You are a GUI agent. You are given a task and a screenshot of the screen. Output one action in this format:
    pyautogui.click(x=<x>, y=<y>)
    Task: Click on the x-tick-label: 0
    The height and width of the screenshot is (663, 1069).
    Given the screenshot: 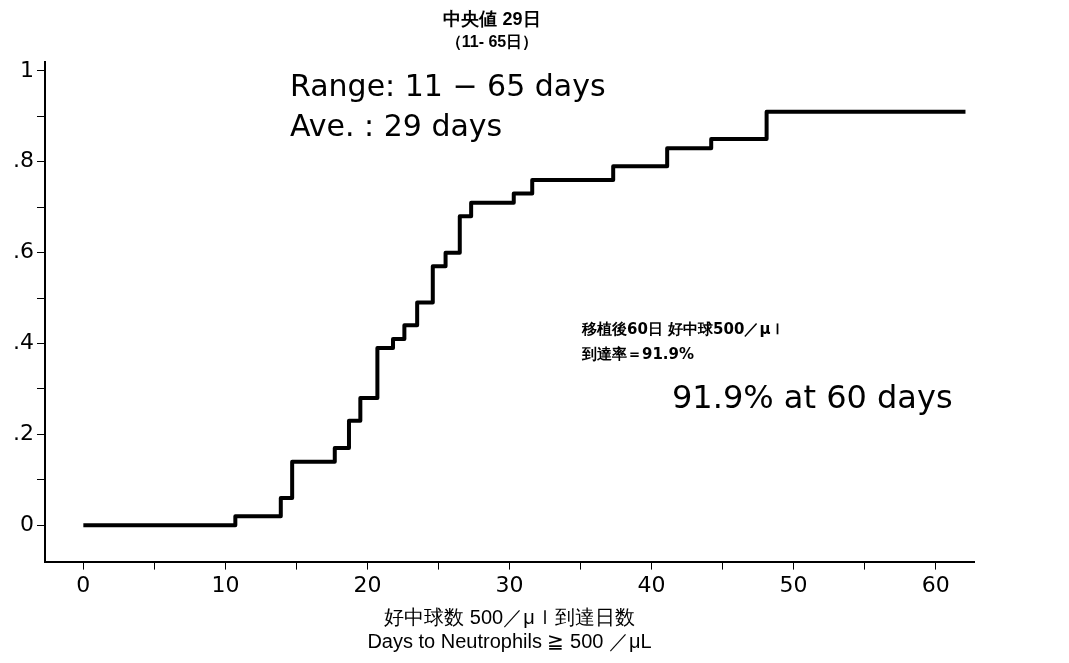 What is the action you would take?
    pyautogui.click(x=83, y=584)
    